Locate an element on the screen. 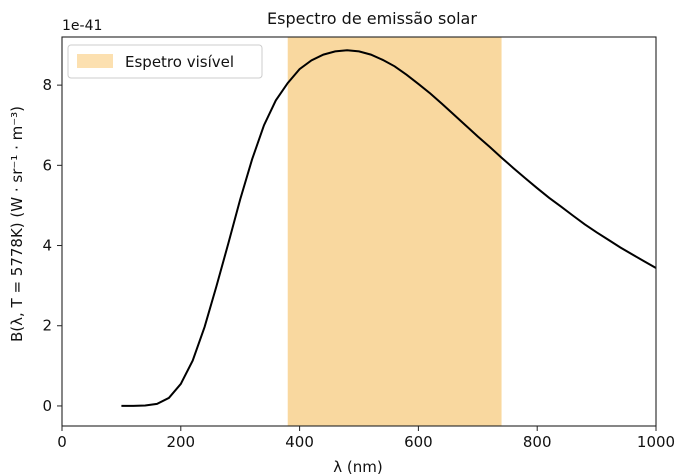  y-offset-label: 1e-41 is located at coordinates (82, 26).